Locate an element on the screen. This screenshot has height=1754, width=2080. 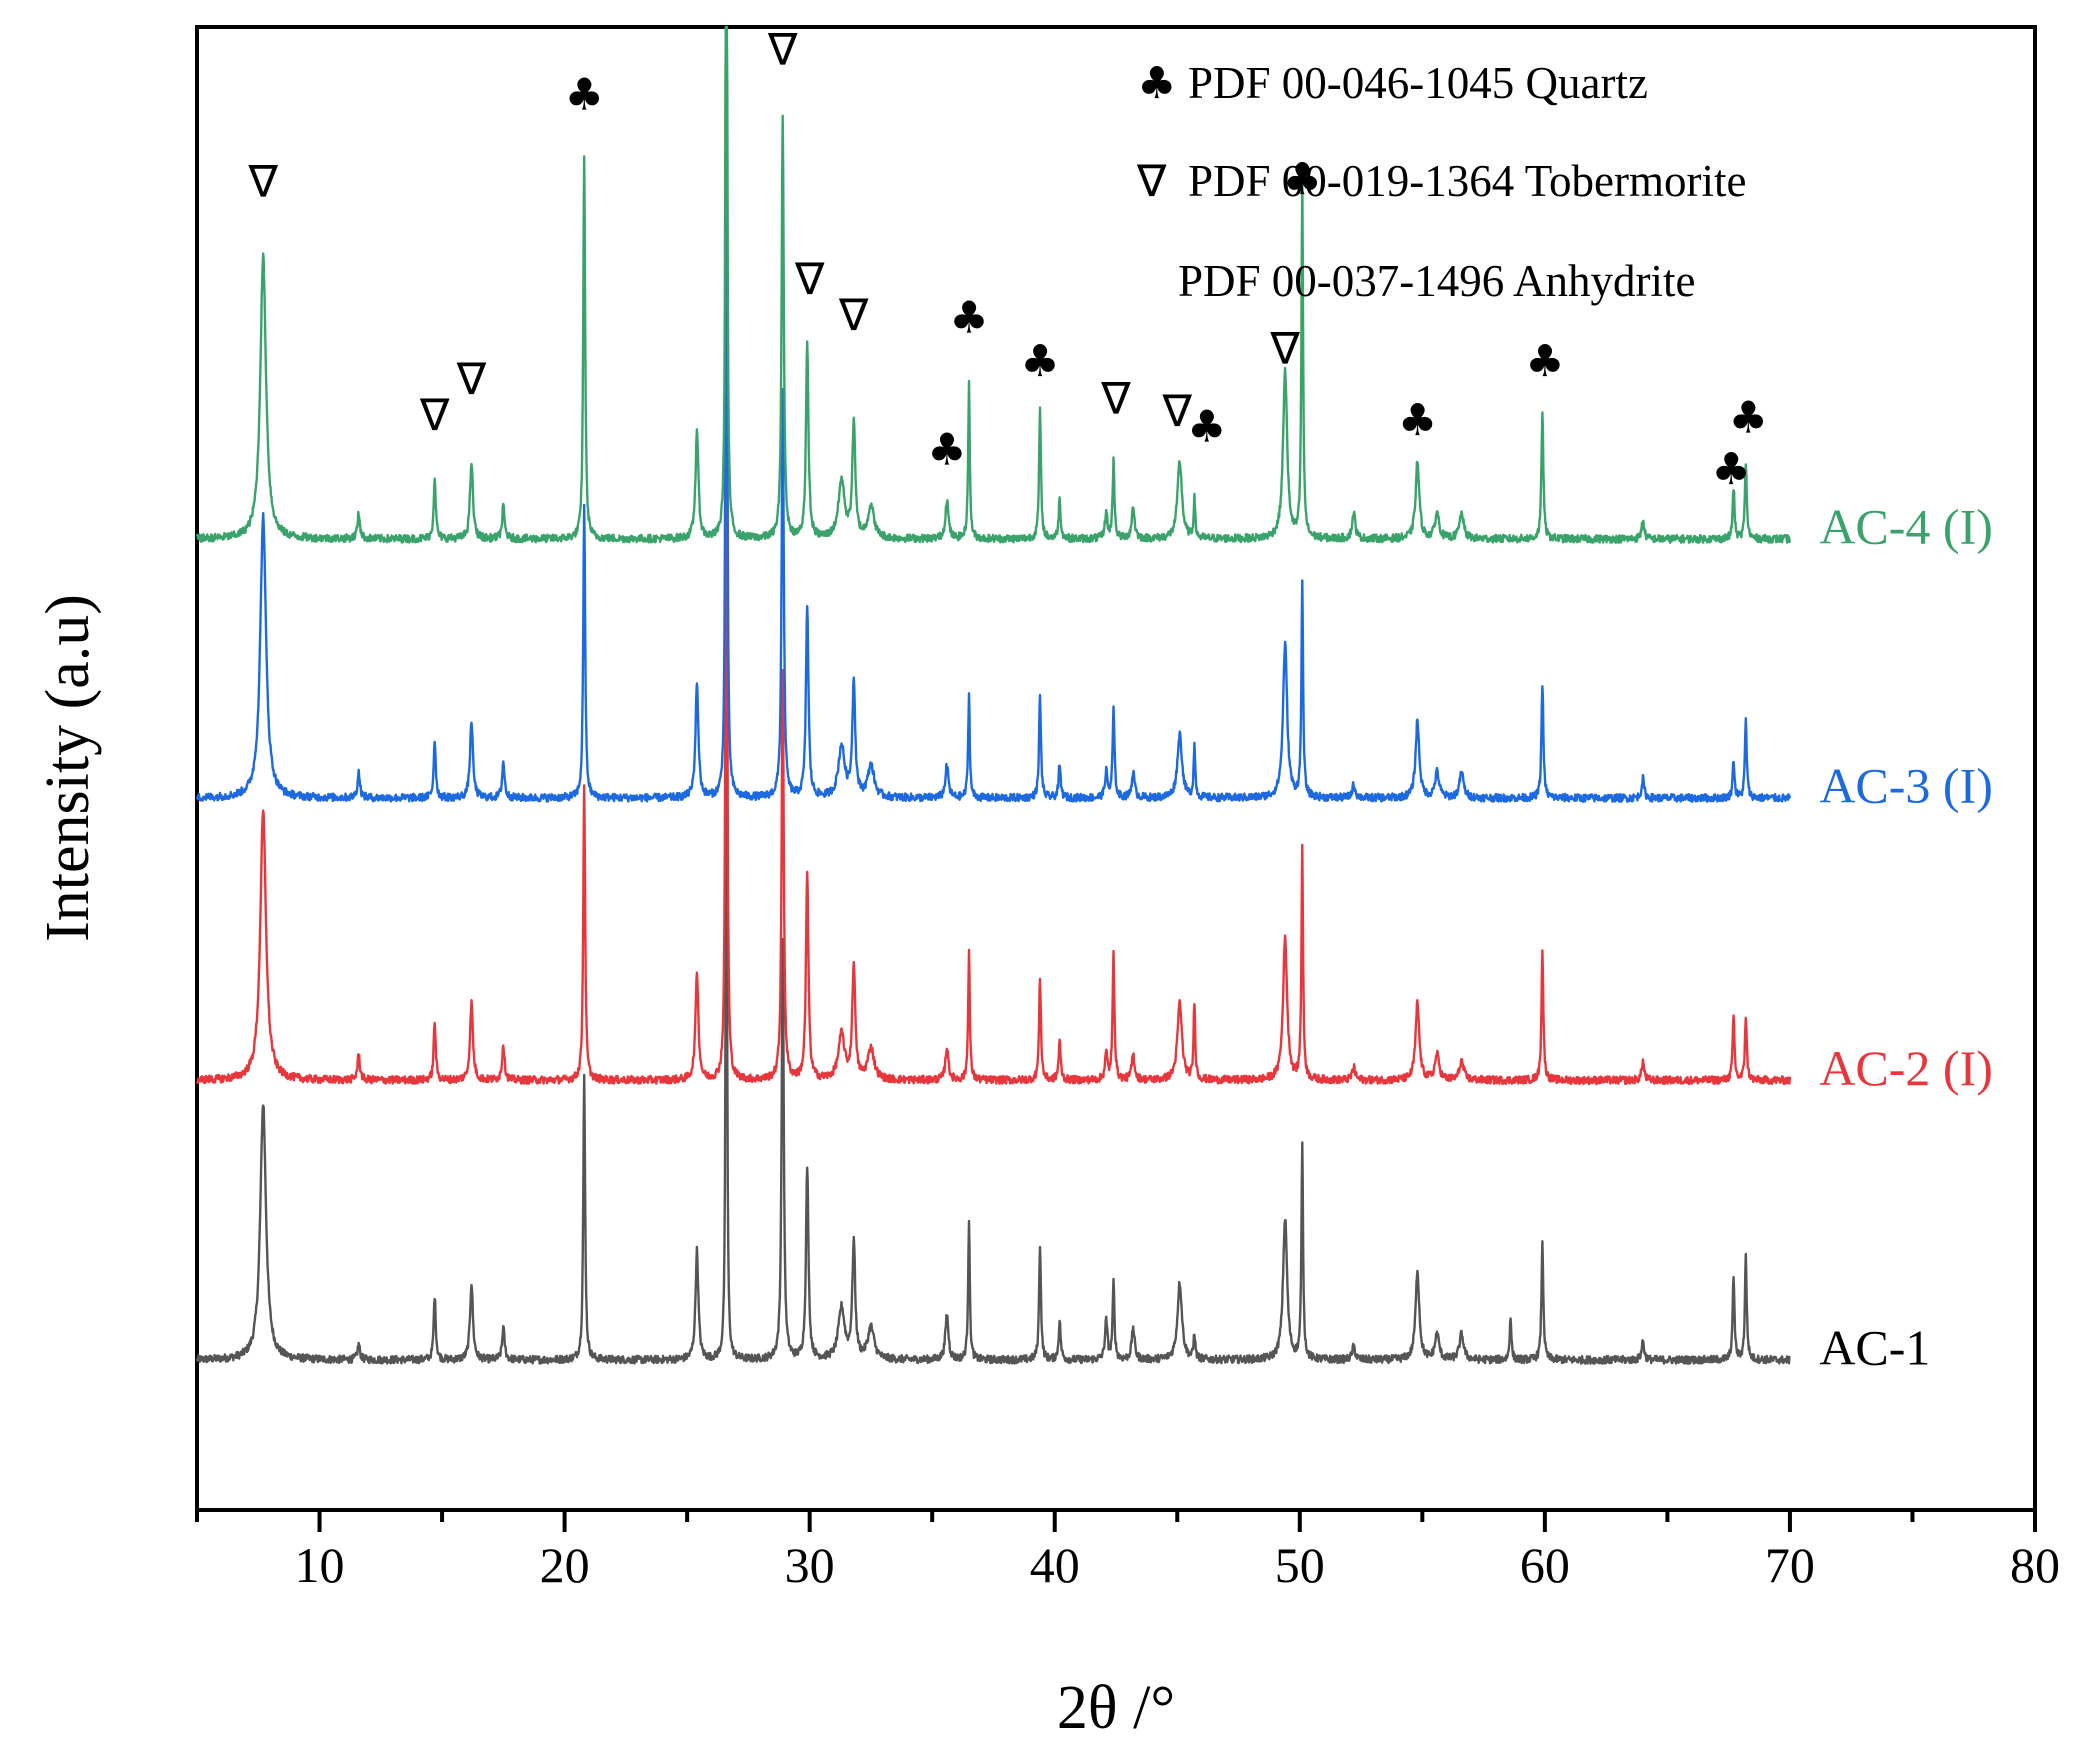
series-labels: AC-1 AC-2 (I) AC-3 (I) AC-4 (I) is located at coordinates (1906, 936).